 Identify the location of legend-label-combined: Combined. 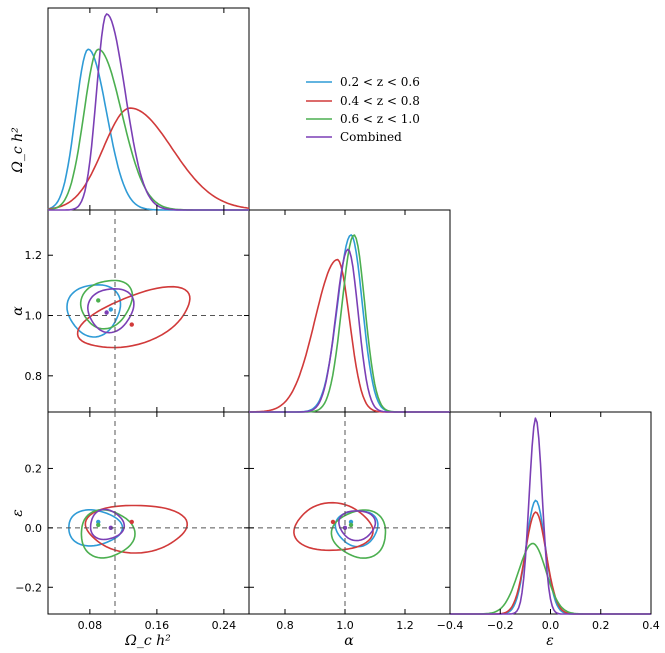
(371, 137).